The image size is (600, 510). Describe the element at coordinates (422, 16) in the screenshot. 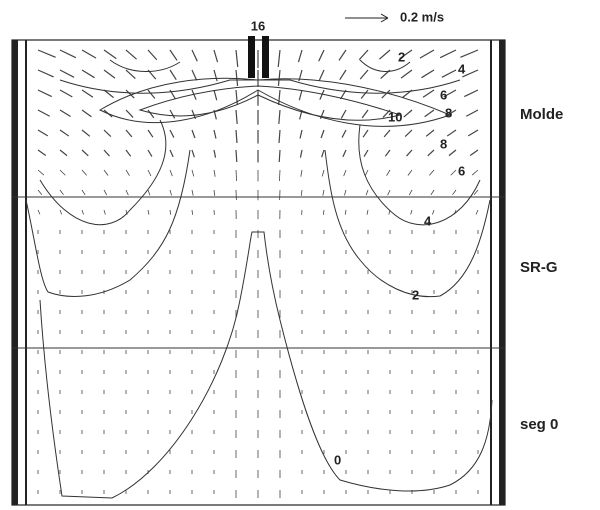

I see `scale-label: 0.2 m/s` at that location.